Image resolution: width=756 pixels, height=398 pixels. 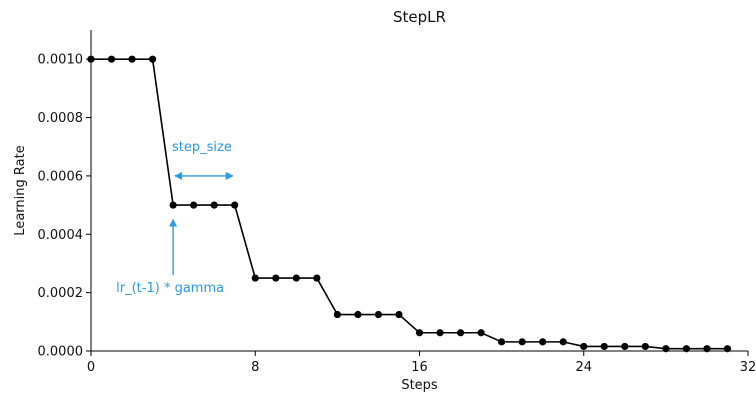 I want to click on y-tick-label: 0.0006, so click(x=61, y=176).